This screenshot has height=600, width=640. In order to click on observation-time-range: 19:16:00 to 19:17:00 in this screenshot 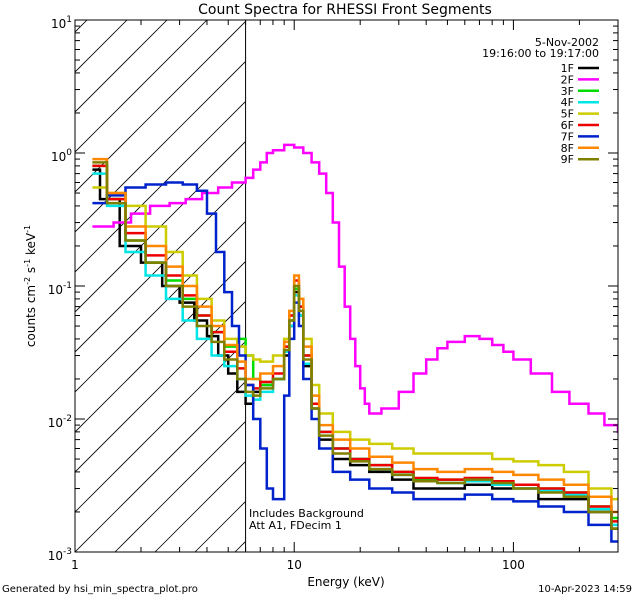, I will do `click(540, 53)`.